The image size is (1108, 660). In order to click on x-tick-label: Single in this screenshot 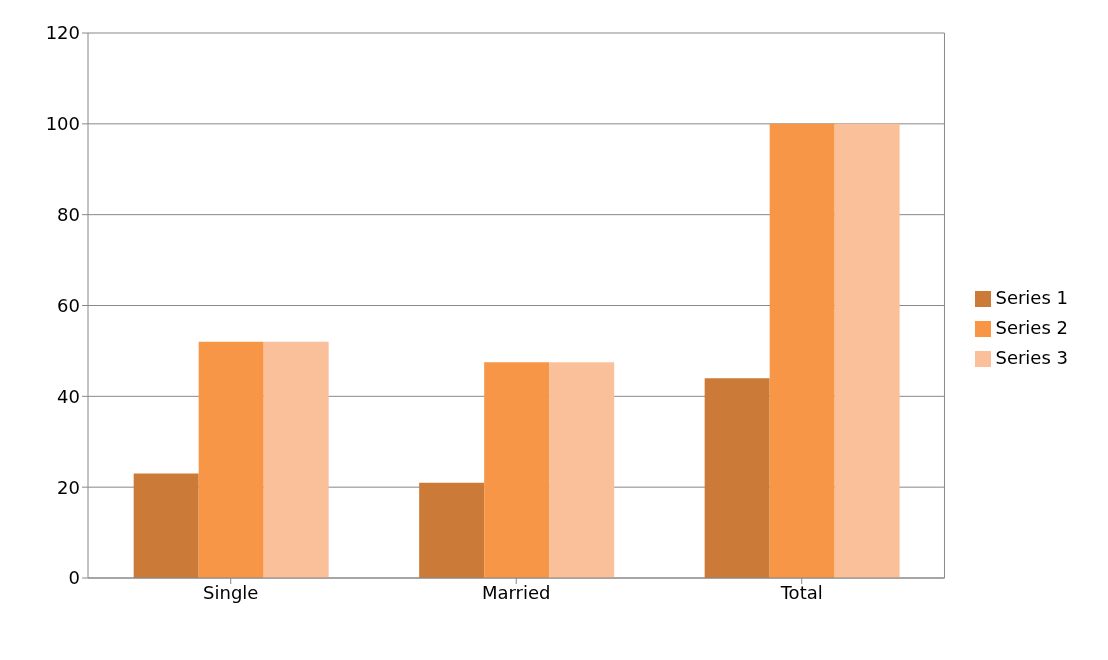, I will do `click(231, 592)`.